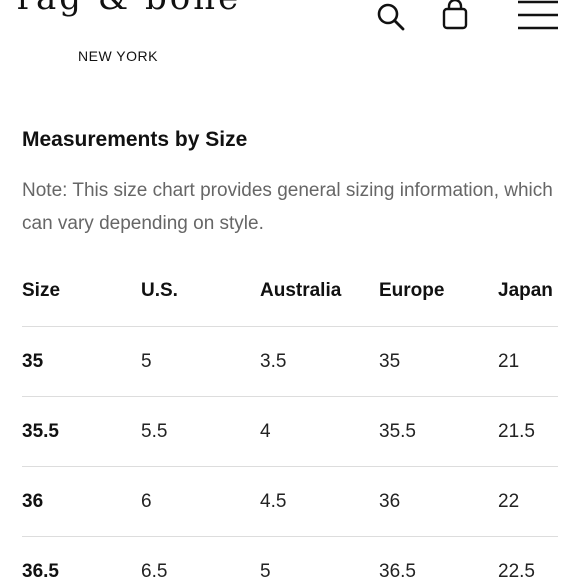 This screenshot has width=580, height=580. Describe the element at coordinates (438, 361) in the screenshot. I see `cell-europe: 35` at that location.